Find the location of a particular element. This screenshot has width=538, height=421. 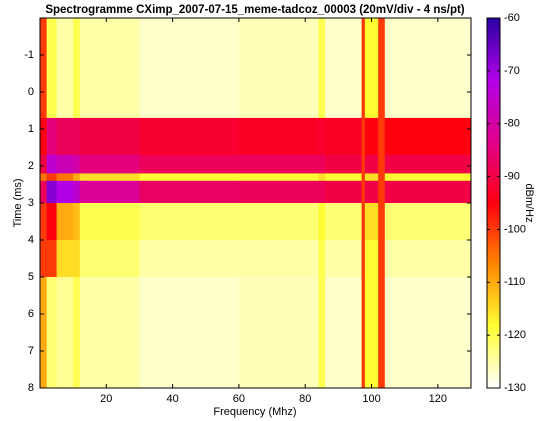

y-tick-label: 4 is located at coordinates (31, 240).